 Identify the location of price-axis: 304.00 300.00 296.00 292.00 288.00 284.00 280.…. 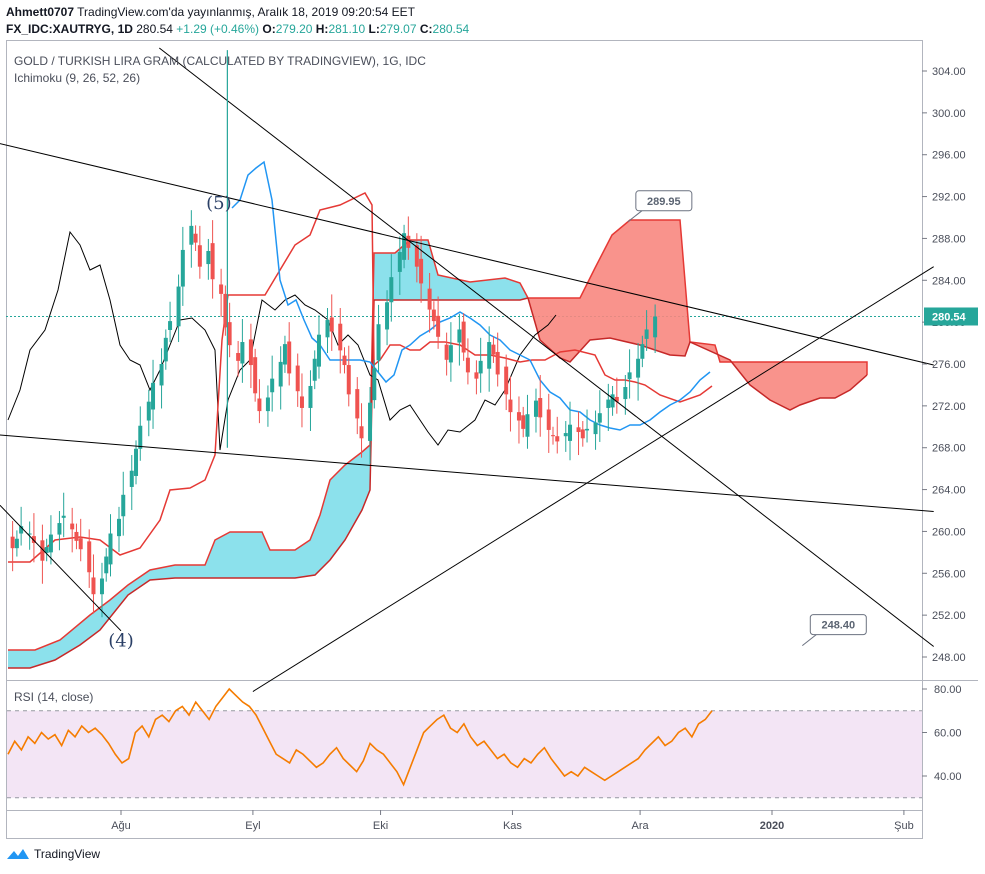
(950, 365).